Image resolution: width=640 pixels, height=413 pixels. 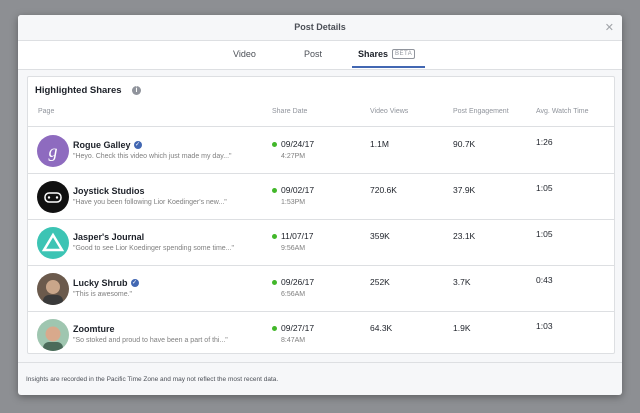 What do you see at coordinates (544, 142) in the screenshot?
I see `avg-watch-time: 1:26` at bounding box center [544, 142].